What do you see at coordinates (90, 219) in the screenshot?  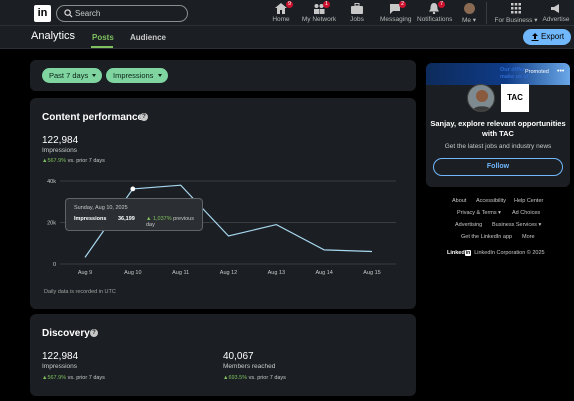 I see `tooltip-label: Impressions` at bounding box center [90, 219].